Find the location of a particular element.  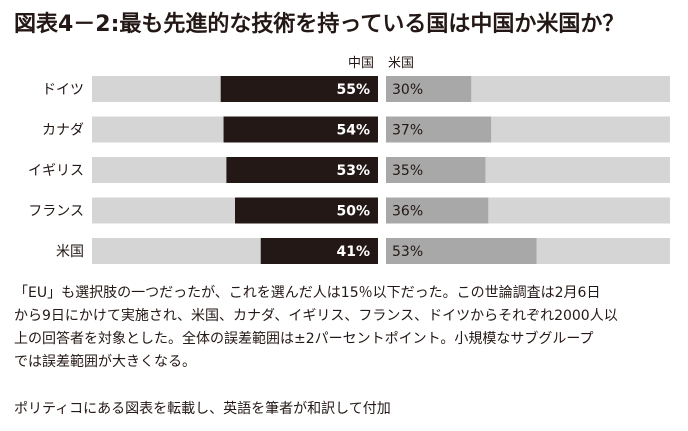

bar-row: フランス 50% 36% is located at coordinates (349, 210).